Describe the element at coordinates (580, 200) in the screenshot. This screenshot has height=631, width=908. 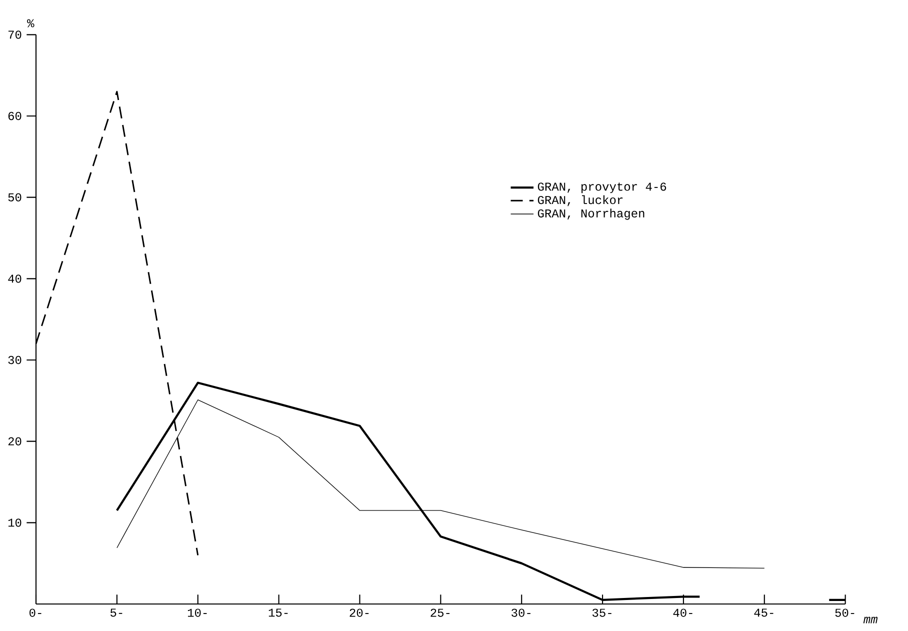
I see `legend-label: GRAN, luckor` at that location.